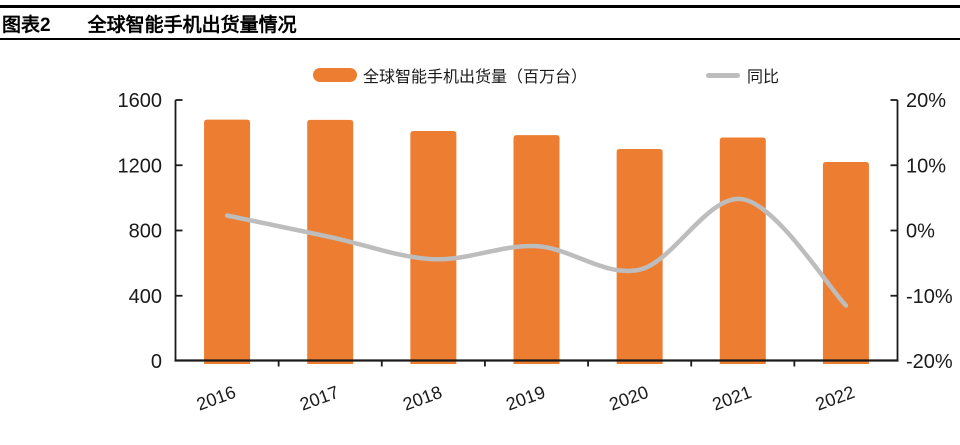  Describe the element at coordinates (227, 241) in the screenshot. I see `bar-2016` at that location.